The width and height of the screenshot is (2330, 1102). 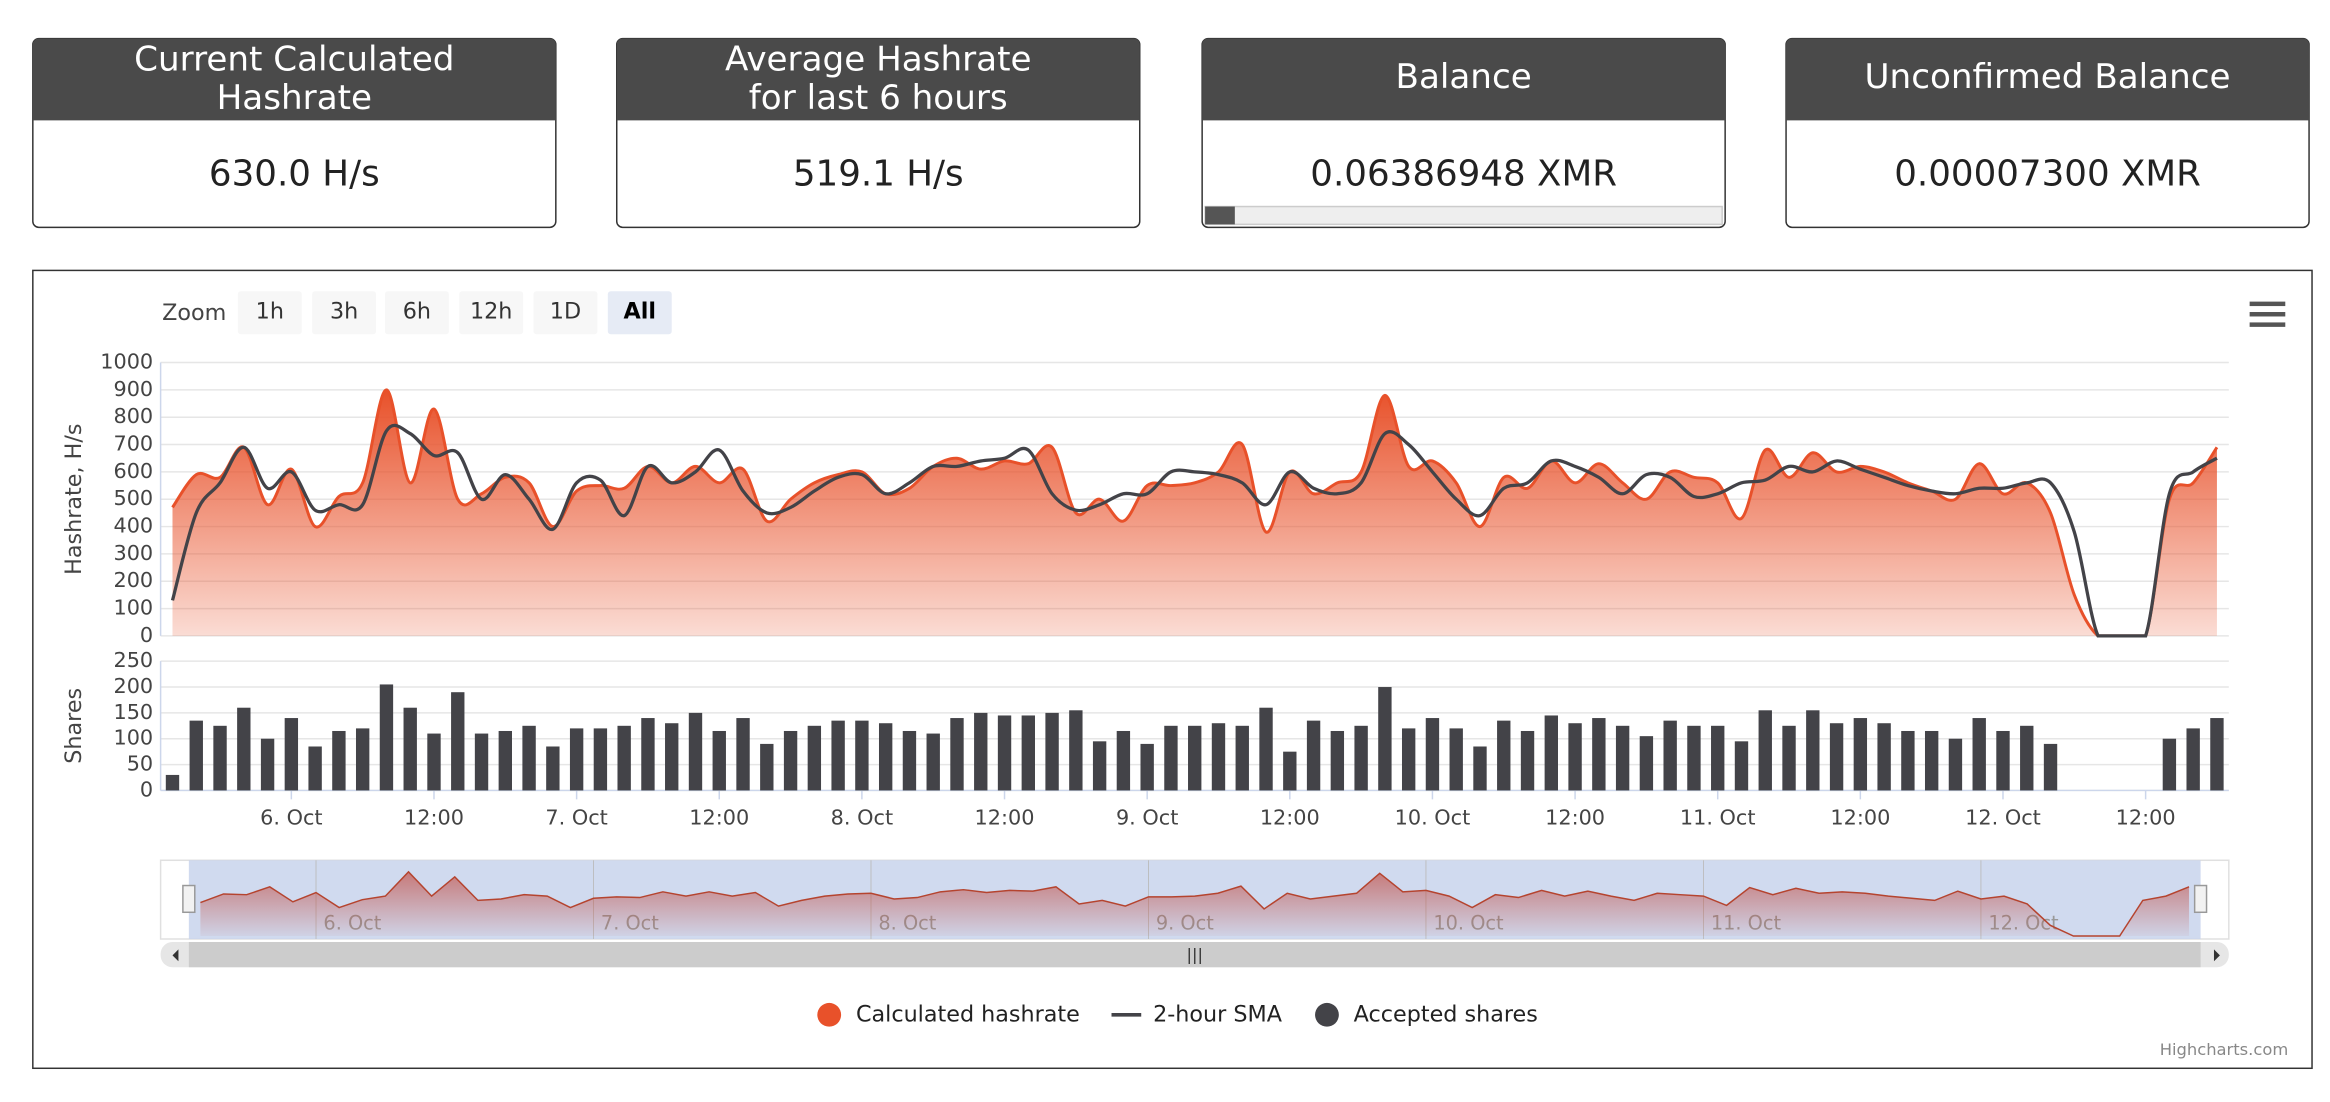 What do you see at coordinates (1718, 818) in the screenshot?
I see `x-tick-label: 11. Oct` at bounding box center [1718, 818].